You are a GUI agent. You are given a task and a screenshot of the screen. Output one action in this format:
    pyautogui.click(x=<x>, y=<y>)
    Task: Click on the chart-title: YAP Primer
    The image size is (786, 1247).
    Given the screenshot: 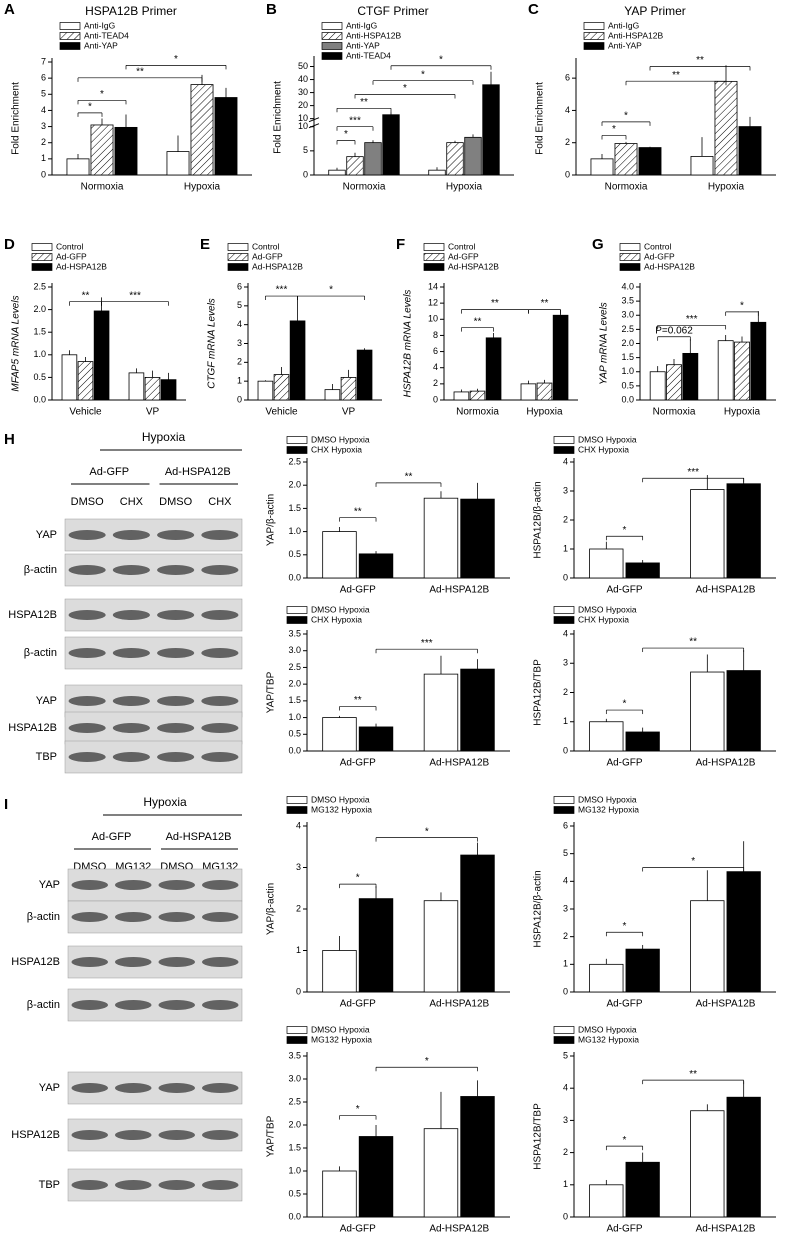 What is the action you would take?
    pyautogui.click(x=655, y=11)
    